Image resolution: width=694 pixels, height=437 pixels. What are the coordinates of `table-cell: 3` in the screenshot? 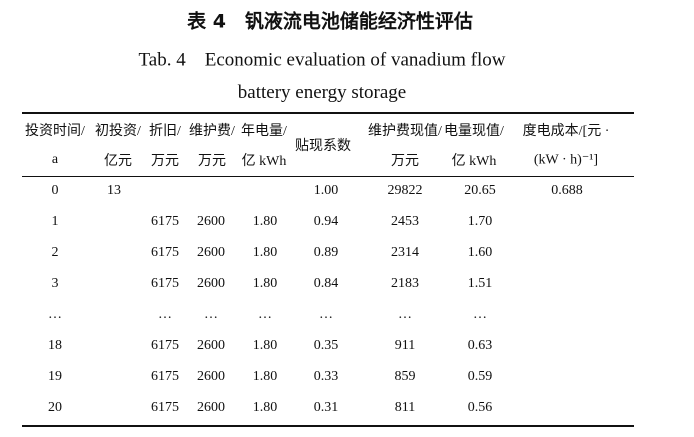 It's located at (55, 283).